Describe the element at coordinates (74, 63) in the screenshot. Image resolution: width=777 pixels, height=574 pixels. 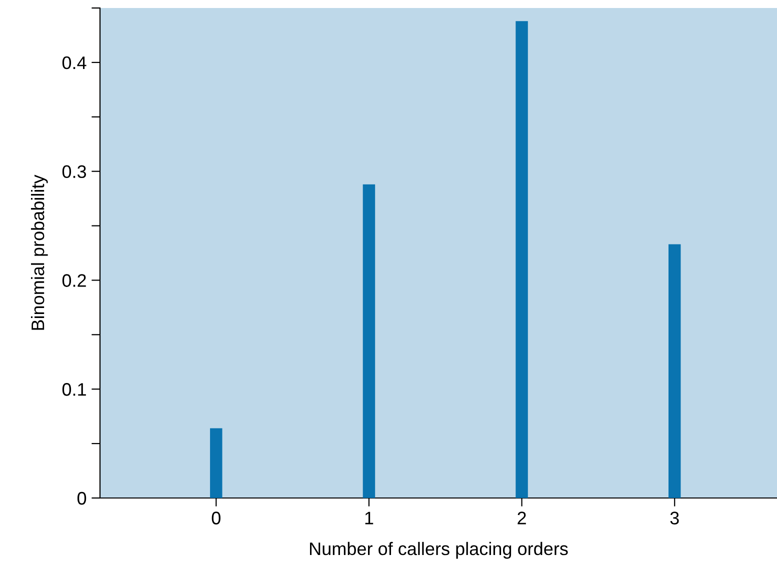
I see `y-tick-label: 0.4` at that location.